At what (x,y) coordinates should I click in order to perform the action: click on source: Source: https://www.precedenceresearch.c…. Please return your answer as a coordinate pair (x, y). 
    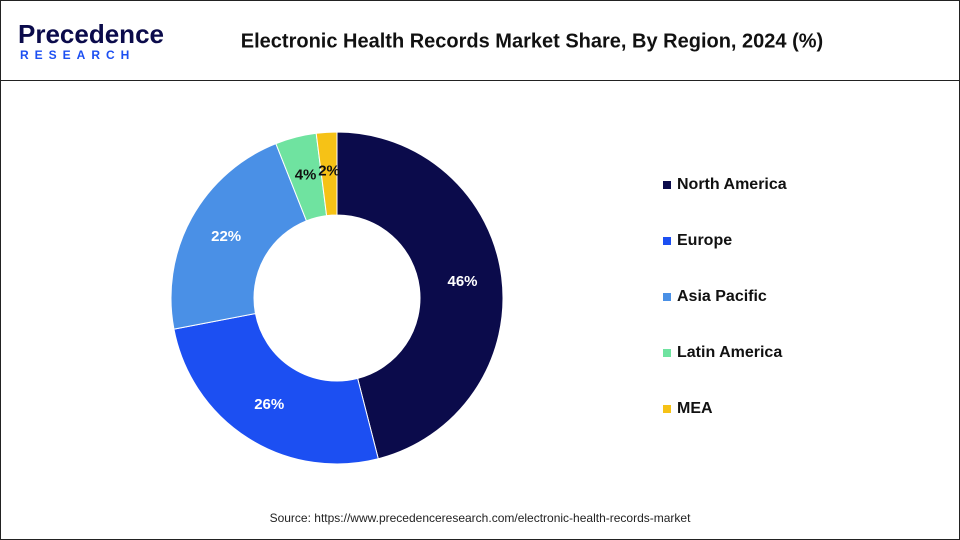
    Looking at the image, I should click on (481, 518).